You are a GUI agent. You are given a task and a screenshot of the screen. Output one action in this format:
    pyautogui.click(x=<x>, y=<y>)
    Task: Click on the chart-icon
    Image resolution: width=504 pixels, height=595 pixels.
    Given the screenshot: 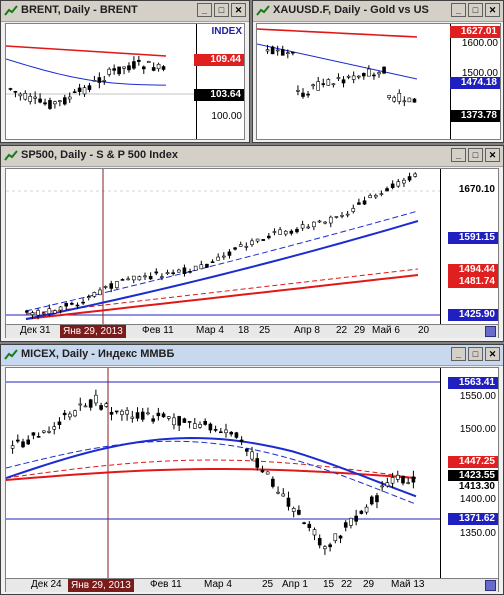 What is the action you would take?
    pyautogui.click(x=11, y=155)
    